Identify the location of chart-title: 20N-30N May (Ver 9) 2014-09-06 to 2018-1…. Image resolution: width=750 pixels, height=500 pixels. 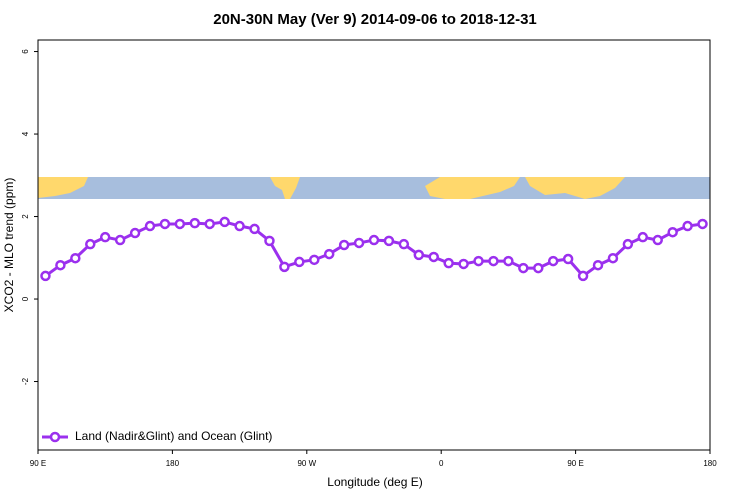
(375, 19).